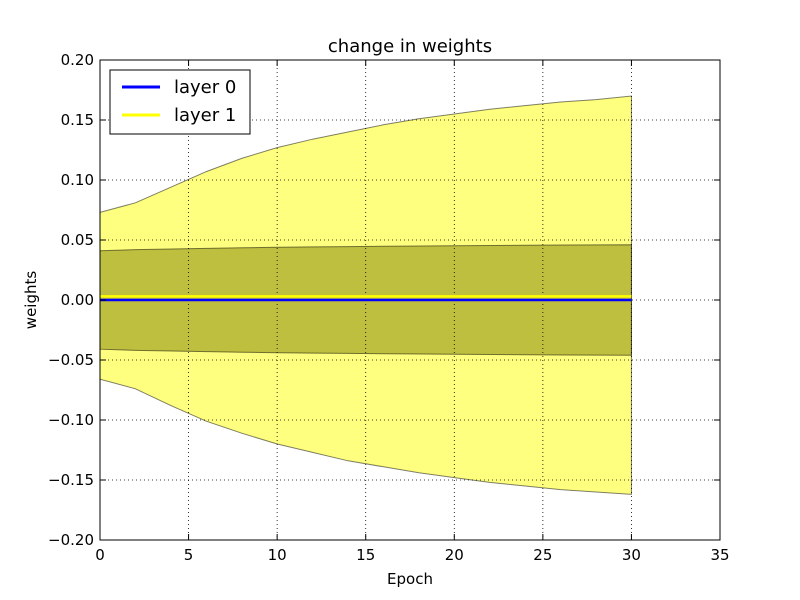  What do you see at coordinates (77, 180) in the screenshot?
I see `y-tick-label: 0.10` at bounding box center [77, 180].